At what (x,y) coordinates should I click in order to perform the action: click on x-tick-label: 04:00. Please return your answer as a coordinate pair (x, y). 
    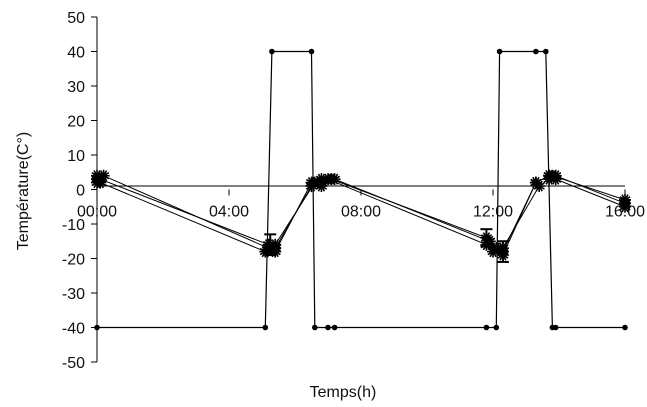
    Looking at the image, I should click on (229, 212).